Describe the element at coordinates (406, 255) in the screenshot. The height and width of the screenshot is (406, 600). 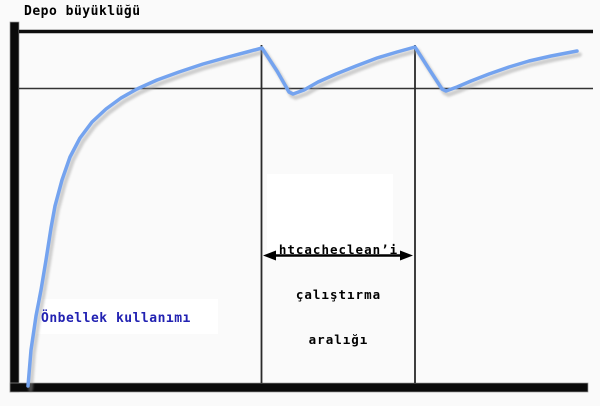
I see `interval-arrow-head-right` at that location.